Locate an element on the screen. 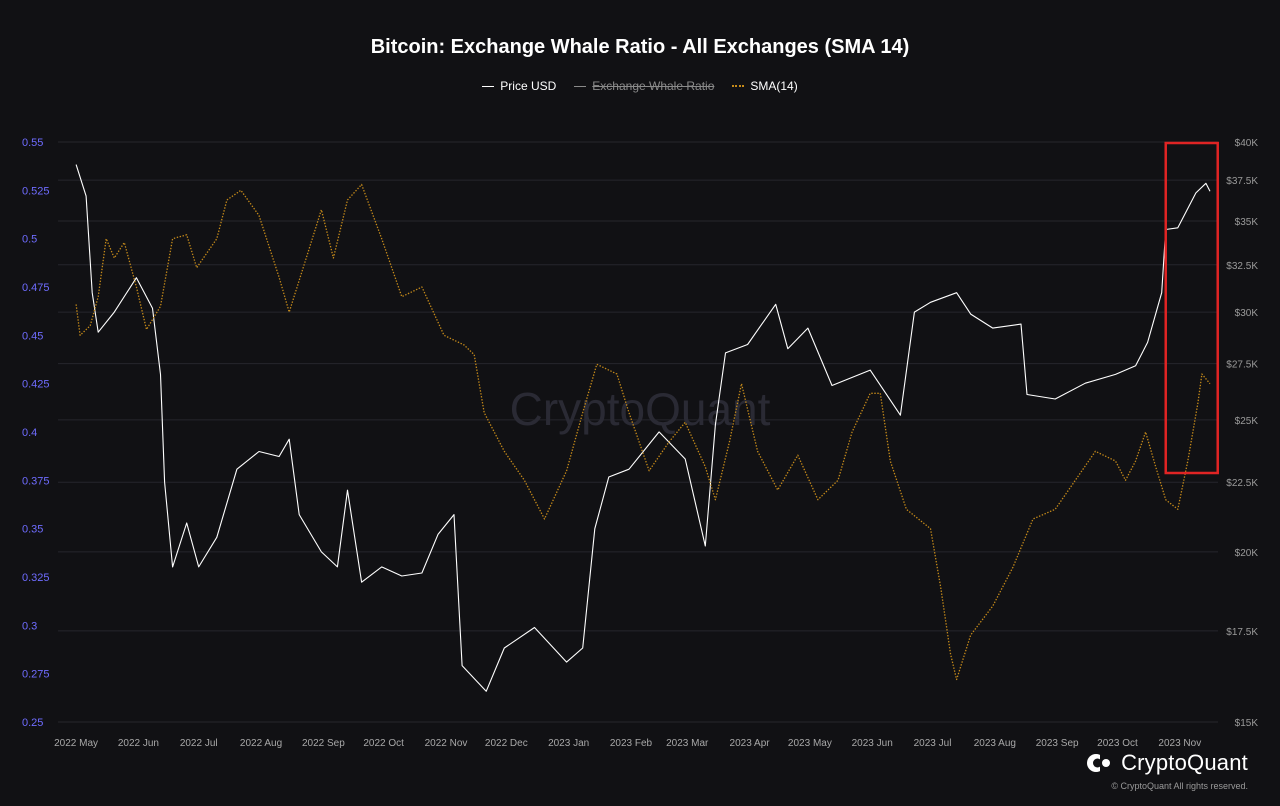 The width and height of the screenshot is (1280, 806). x-tick-label: 2022 Jul is located at coordinates (199, 743).